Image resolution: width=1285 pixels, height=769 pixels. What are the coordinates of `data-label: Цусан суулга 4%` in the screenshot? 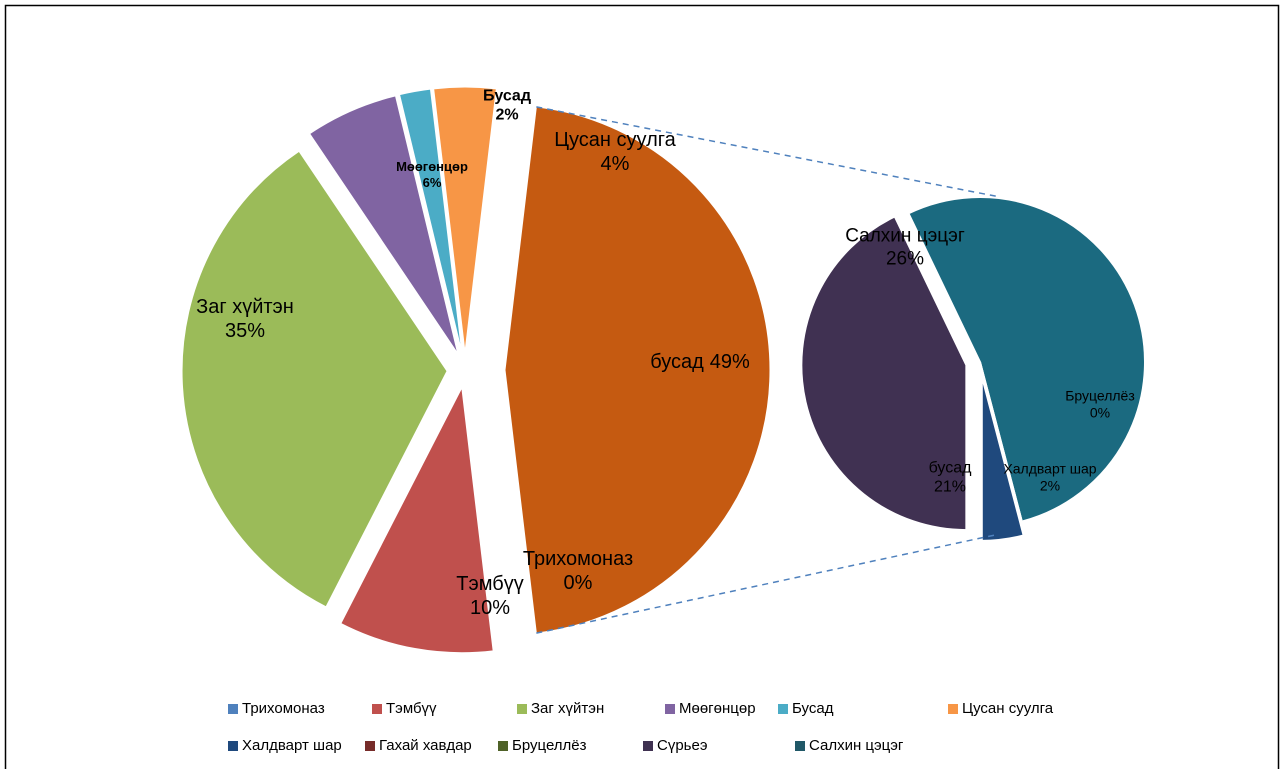 It's located at (615, 152).